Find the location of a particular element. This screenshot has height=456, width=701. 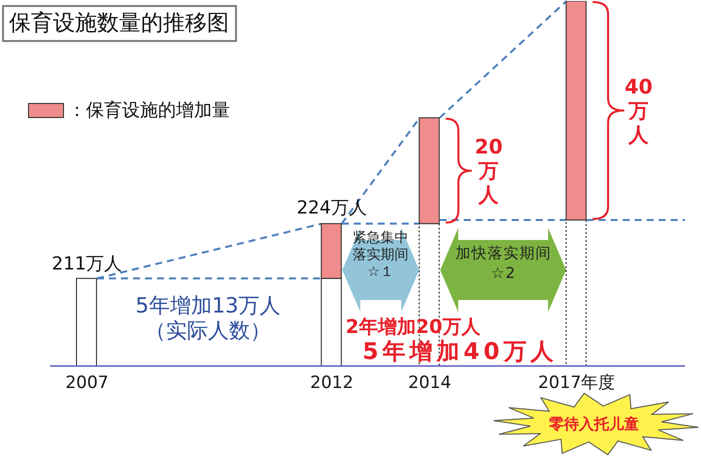

text: 保育设施数量的推移图 is located at coordinates (119, 23).